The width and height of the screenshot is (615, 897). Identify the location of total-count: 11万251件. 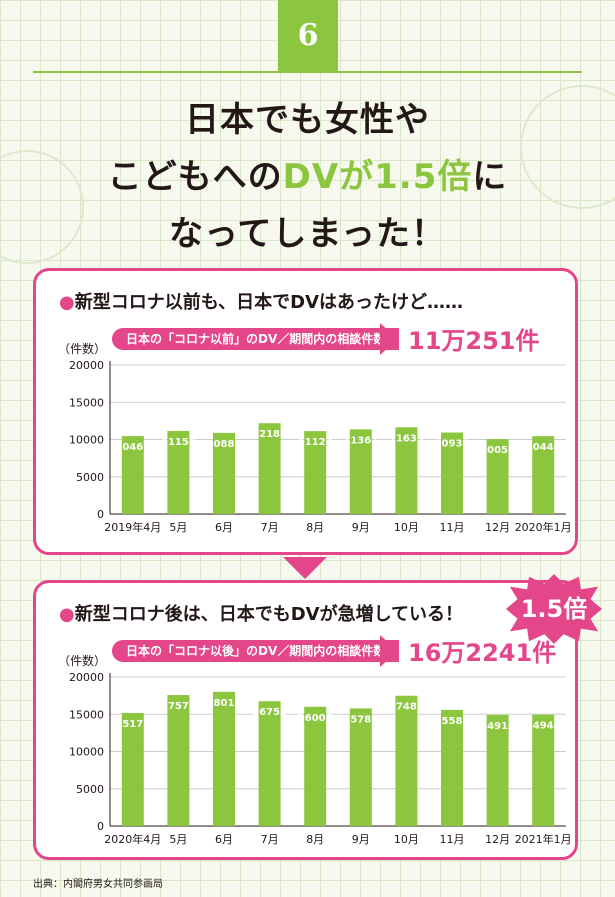
(474, 341).